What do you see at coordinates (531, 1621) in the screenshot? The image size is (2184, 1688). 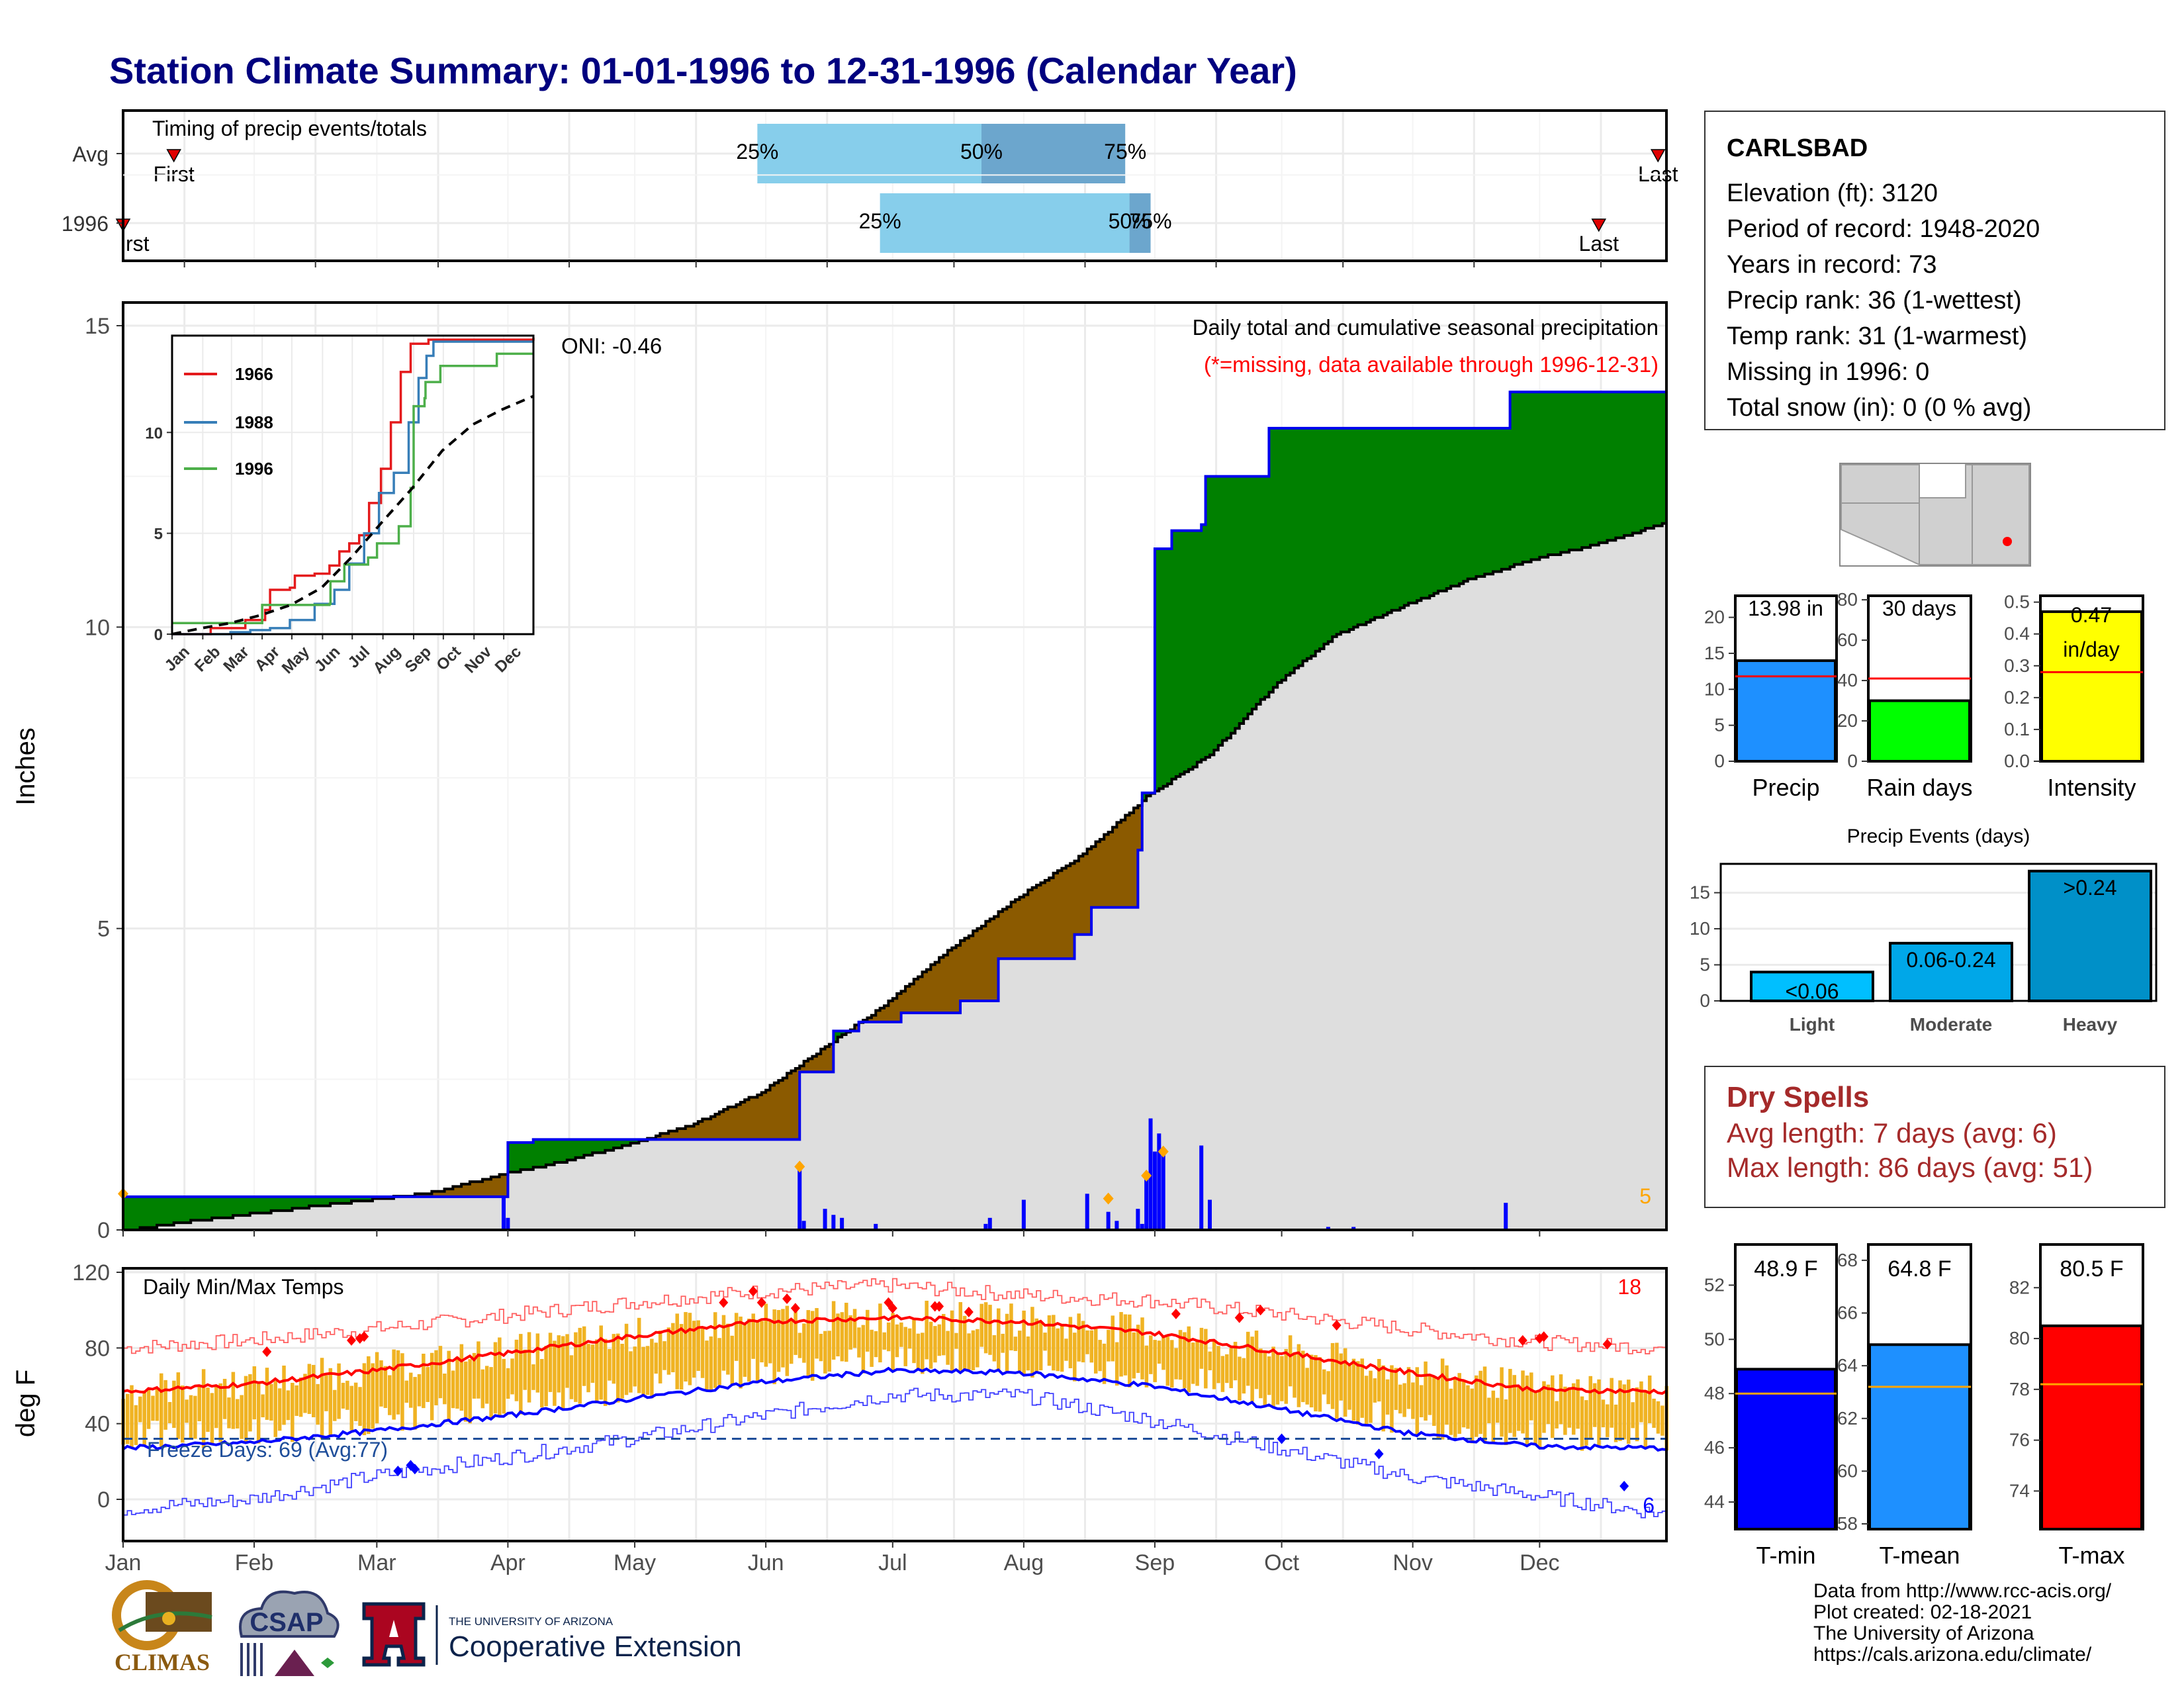 I see `ua-small-text: THE UNIVERSITY OF ARIZONA` at bounding box center [531, 1621].